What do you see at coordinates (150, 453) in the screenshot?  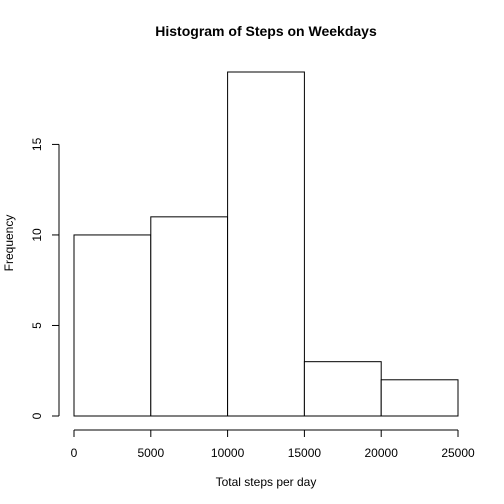 I see `x-tick-label-1: 5000` at bounding box center [150, 453].